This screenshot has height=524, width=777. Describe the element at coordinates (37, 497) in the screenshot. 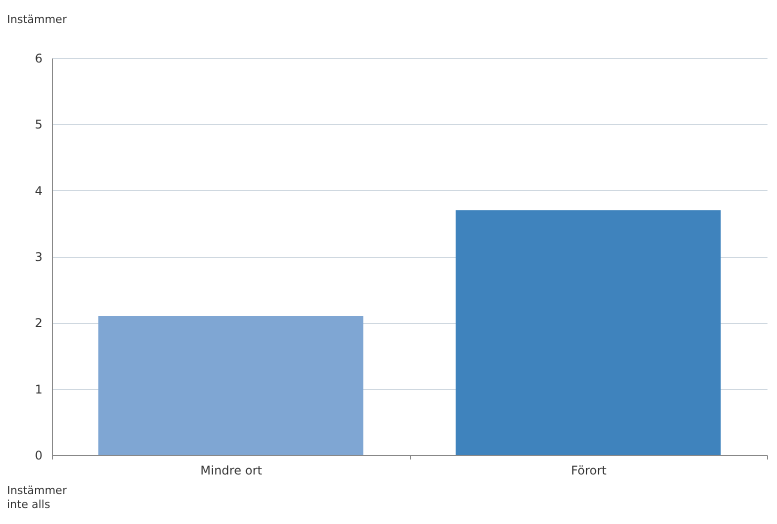

I see `text: Instämmer inte alls` at that location.